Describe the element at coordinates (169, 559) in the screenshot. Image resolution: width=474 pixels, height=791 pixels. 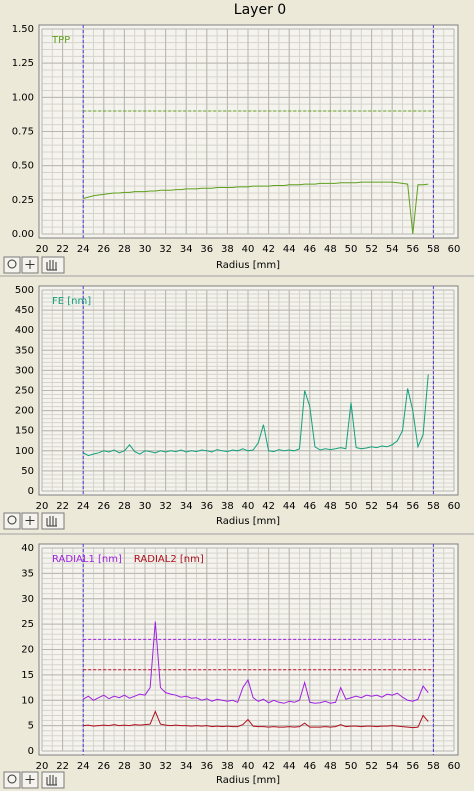
I see `legend-label: RADIAL2 [nm]` at that location.